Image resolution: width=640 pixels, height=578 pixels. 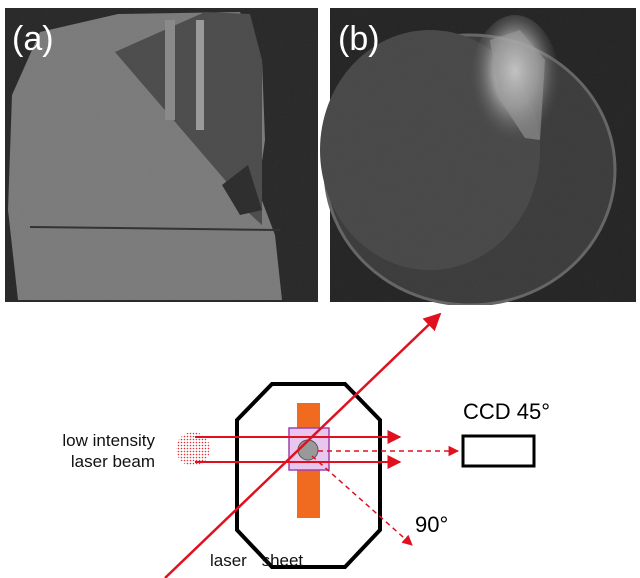 What do you see at coordinates (359, 39) in the screenshot?
I see `panel-label: (b)` at bounding box center [359, 39].